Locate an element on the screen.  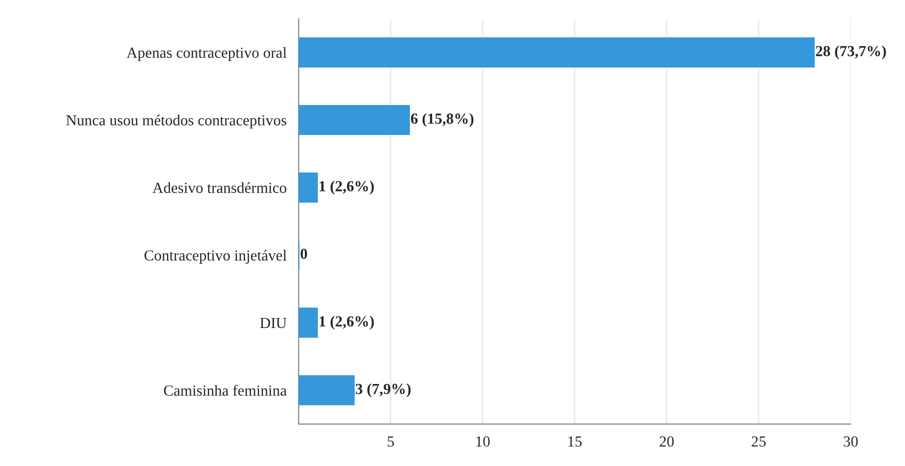
x-tick-label: 5 is located at coordinates (391, 441).